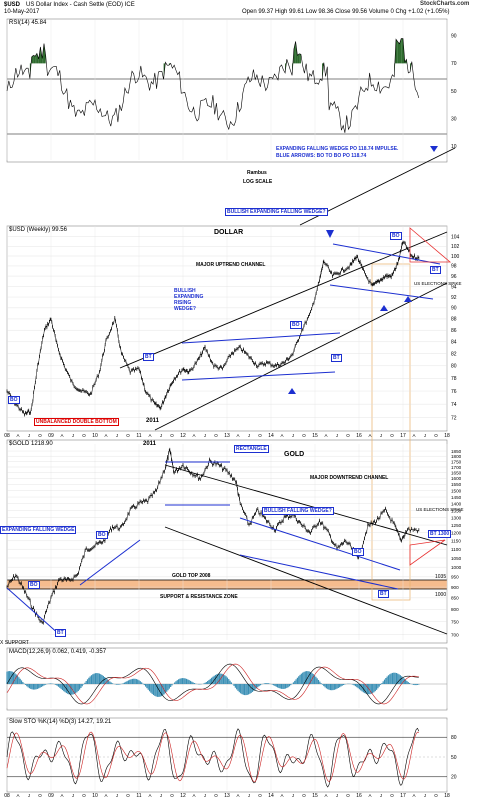 The height and width of the screenshot is (800, 491). I want to click on usd-y-tick: 92, so click(454, 298).